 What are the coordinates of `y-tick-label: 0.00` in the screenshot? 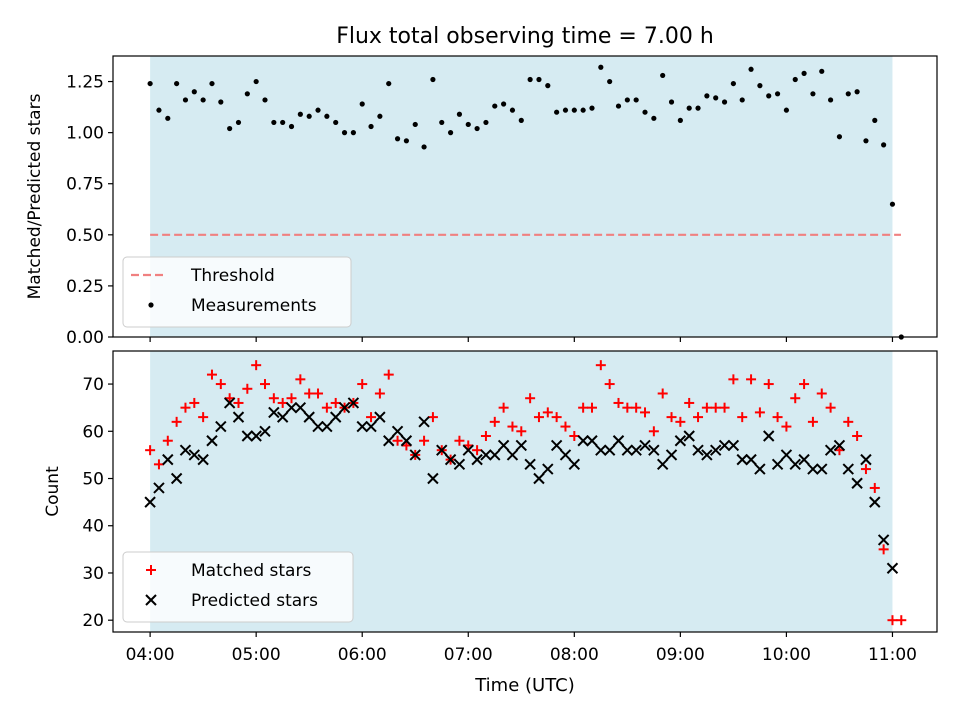 It's located at (85, 338).